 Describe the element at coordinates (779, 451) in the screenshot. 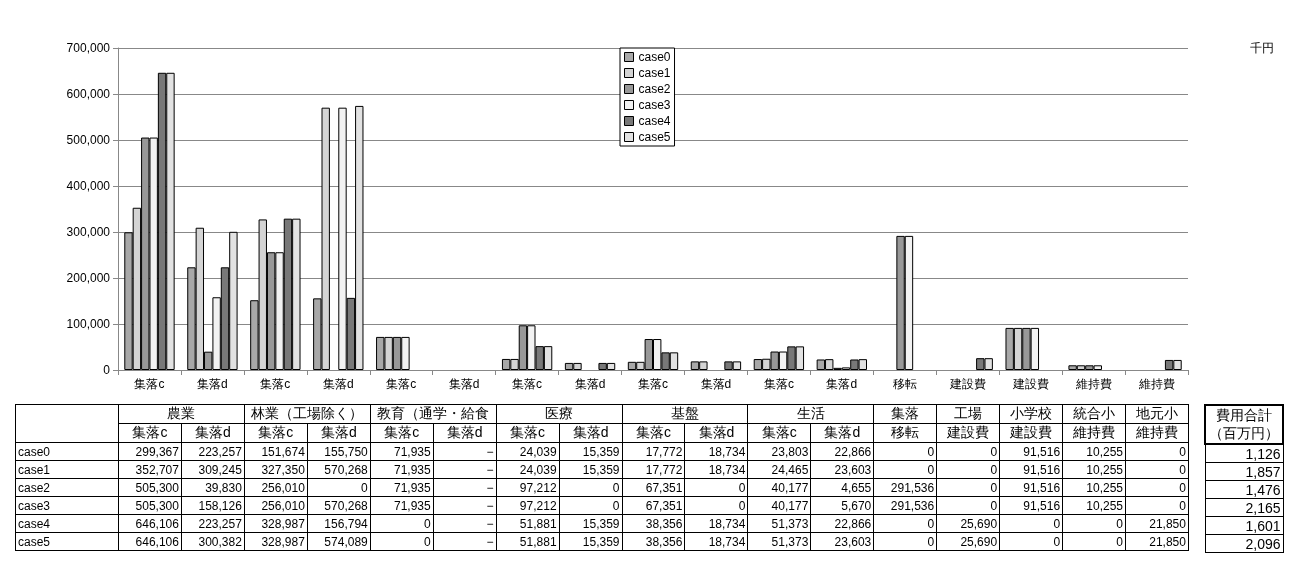

I see `data-label: 23,803` at that location.